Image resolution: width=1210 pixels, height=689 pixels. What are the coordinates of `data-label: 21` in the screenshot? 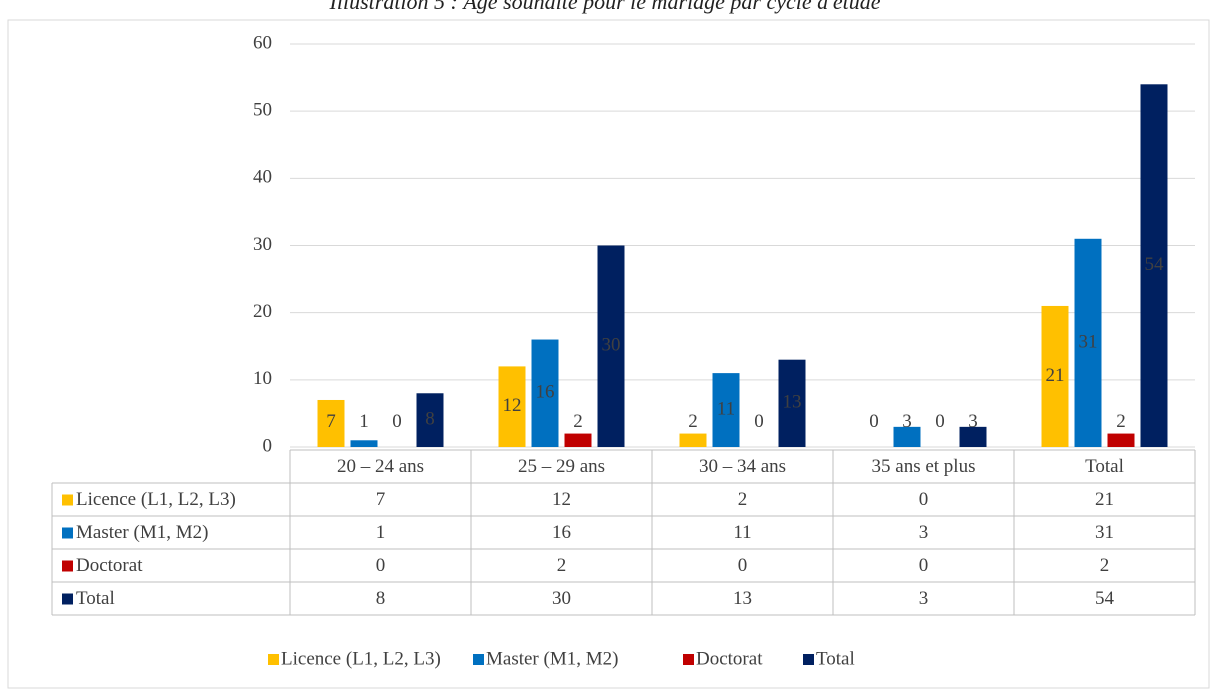 It's located at (1055, 375).